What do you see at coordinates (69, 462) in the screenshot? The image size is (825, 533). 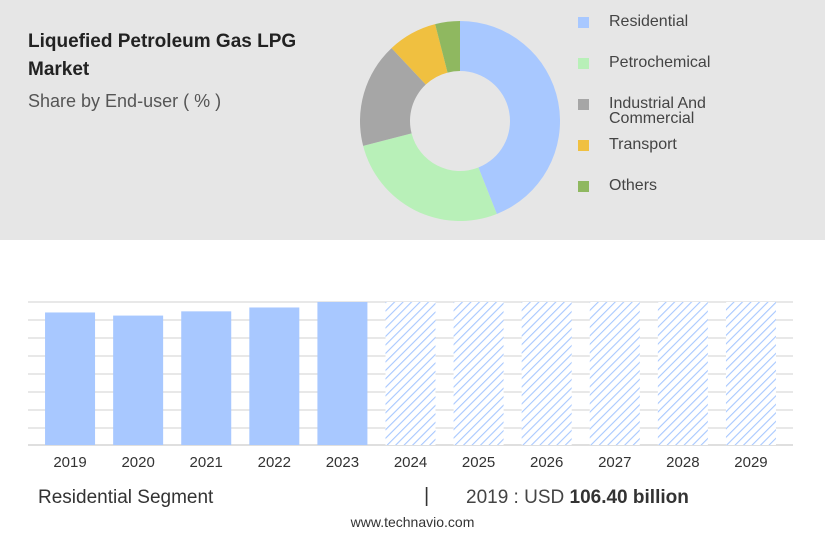 I see `x-tick-label: 2019` at bounding box center [69, 462].